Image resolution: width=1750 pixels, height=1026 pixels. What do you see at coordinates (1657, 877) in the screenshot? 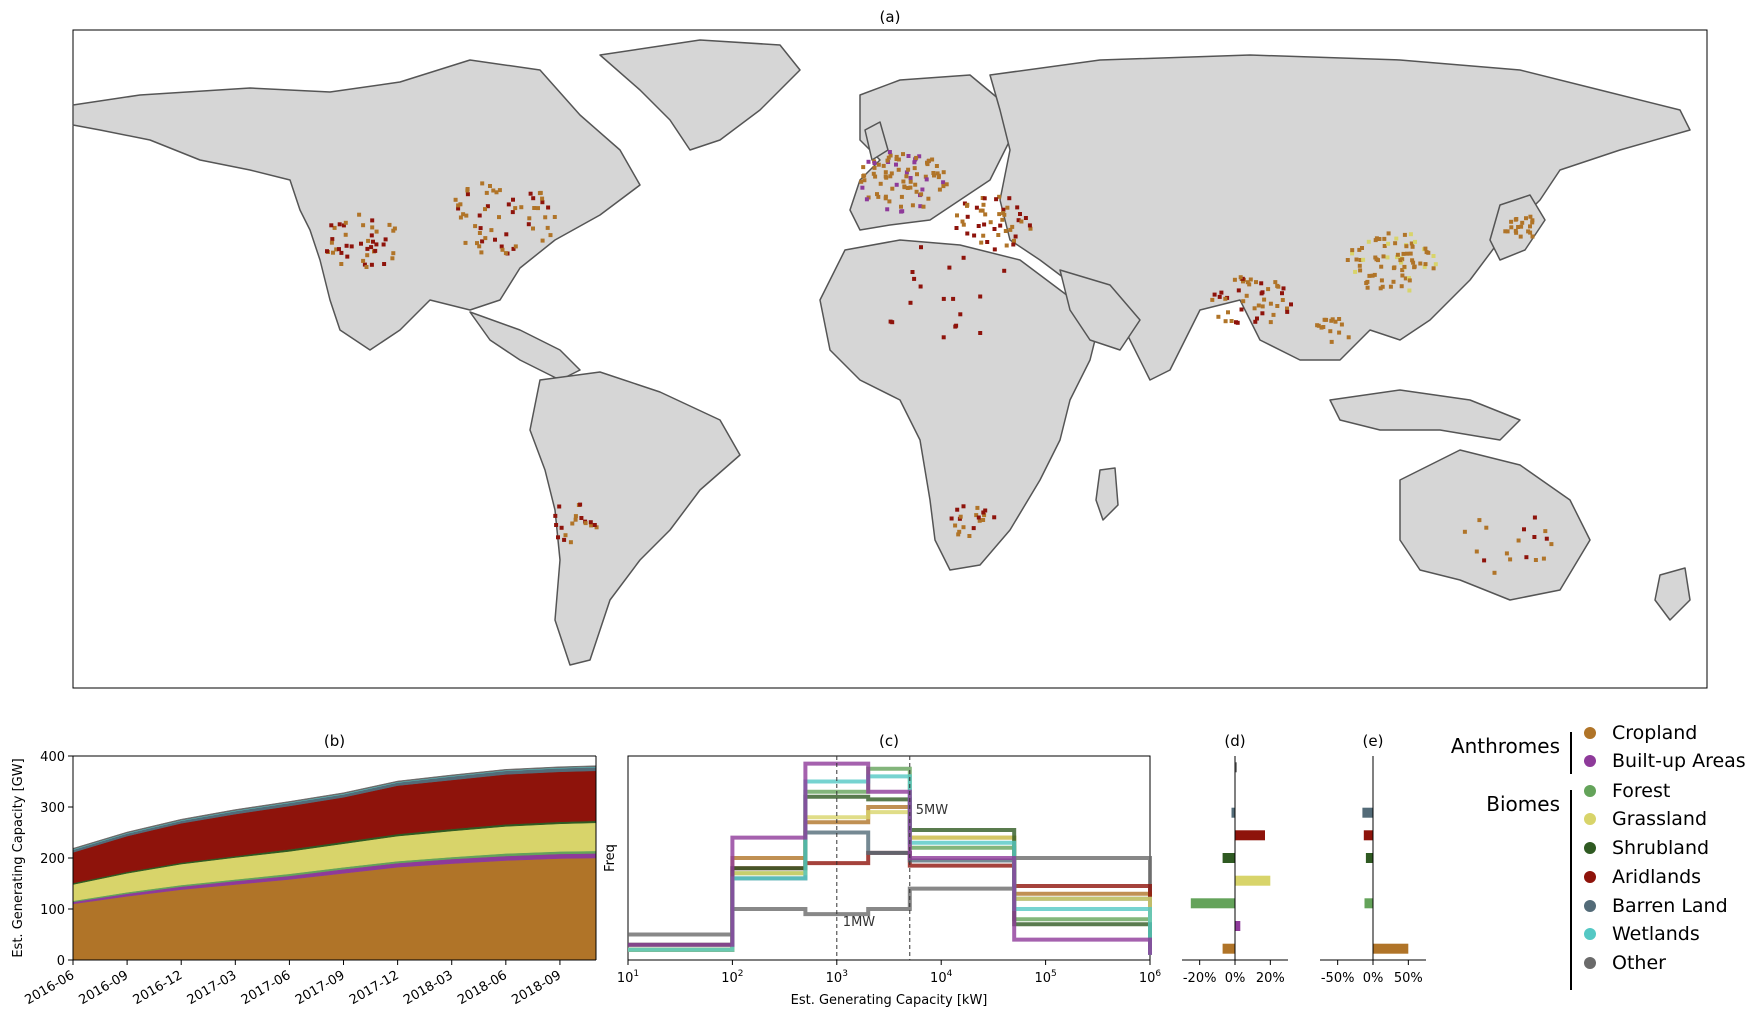
I see `legend-label: Aridlands` at bounding box center [1657, 877].